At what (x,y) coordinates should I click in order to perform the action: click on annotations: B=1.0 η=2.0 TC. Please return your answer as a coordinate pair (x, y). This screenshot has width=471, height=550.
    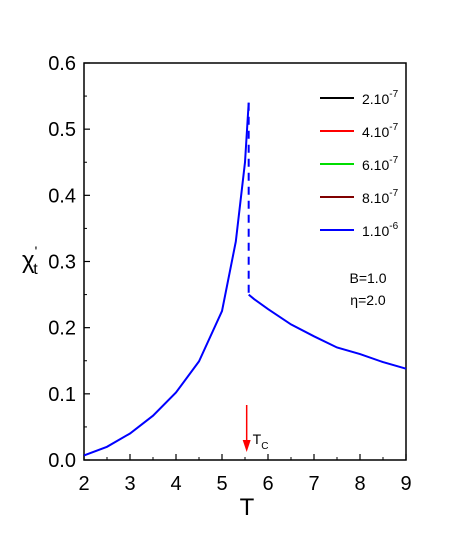
    Looking at the image, I should click on (314, 361).